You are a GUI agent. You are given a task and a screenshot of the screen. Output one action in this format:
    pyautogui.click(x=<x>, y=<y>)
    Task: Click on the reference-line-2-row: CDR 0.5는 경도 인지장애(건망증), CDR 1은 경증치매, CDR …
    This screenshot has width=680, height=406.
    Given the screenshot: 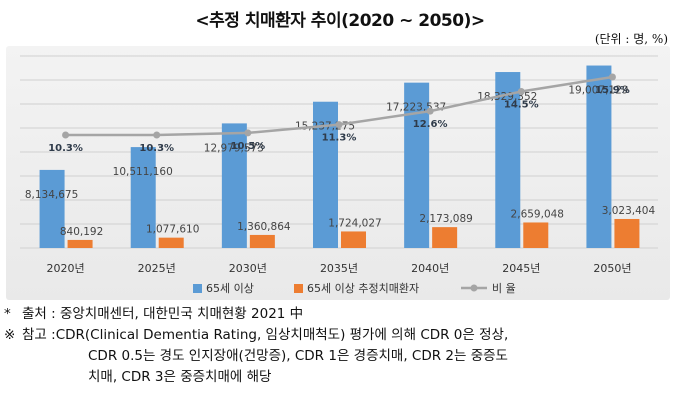 What is the action you would take?
    pyautogui.click(x=340, y=356)
    